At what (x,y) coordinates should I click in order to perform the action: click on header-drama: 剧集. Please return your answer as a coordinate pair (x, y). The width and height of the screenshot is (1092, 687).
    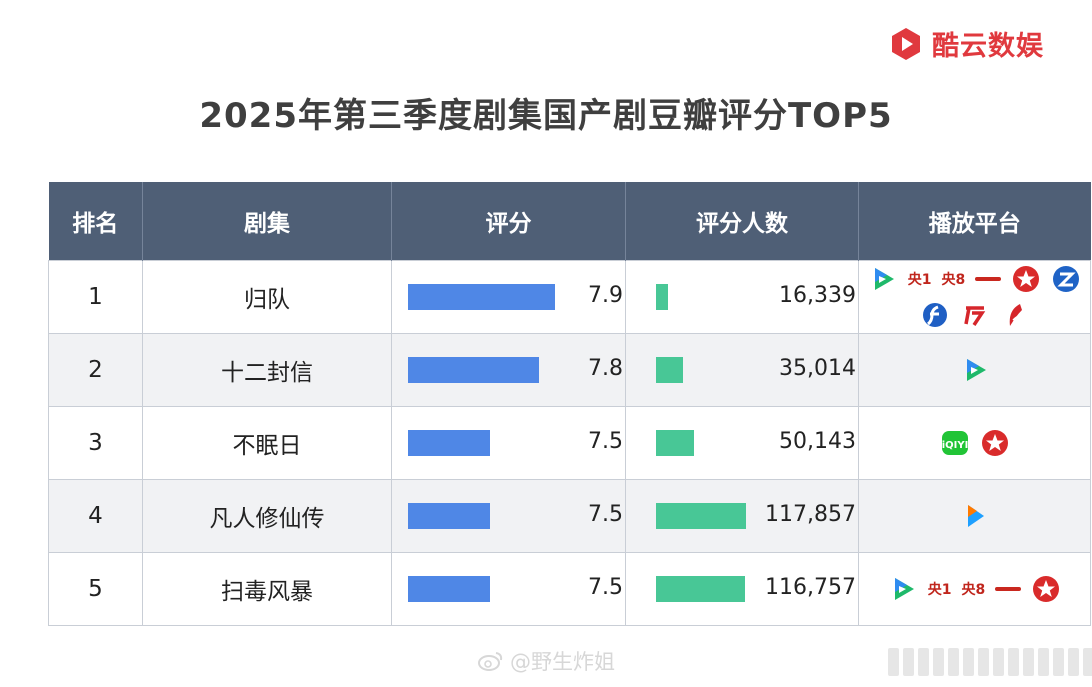
    Looking at the image, I should click on (267, 221).